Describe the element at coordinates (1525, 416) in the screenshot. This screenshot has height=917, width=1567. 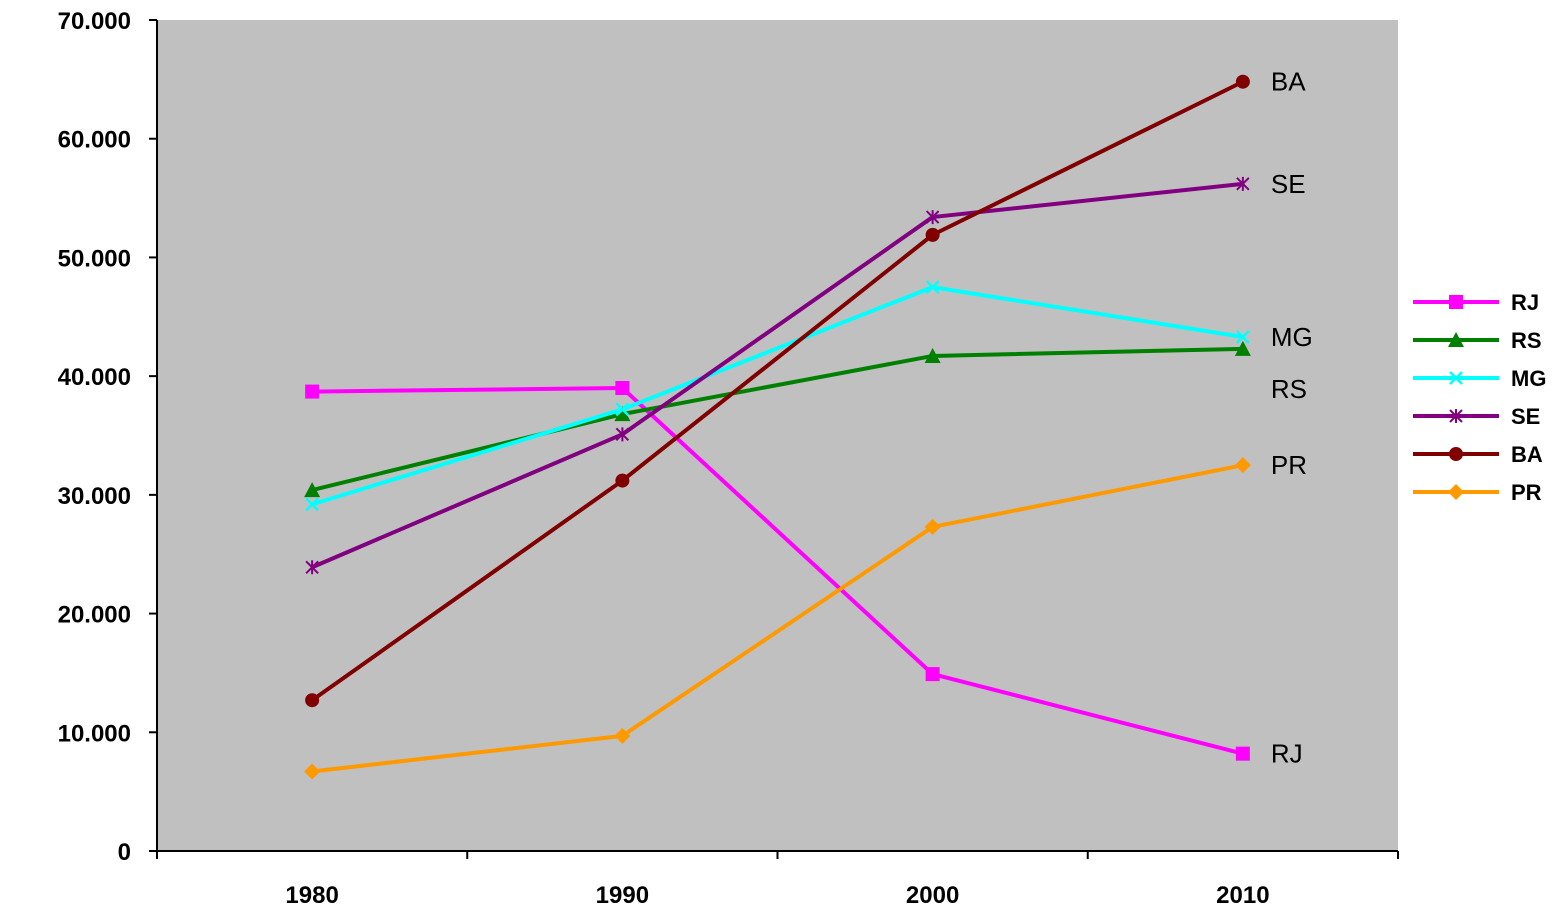
I see `legend-label: SE` at that location.